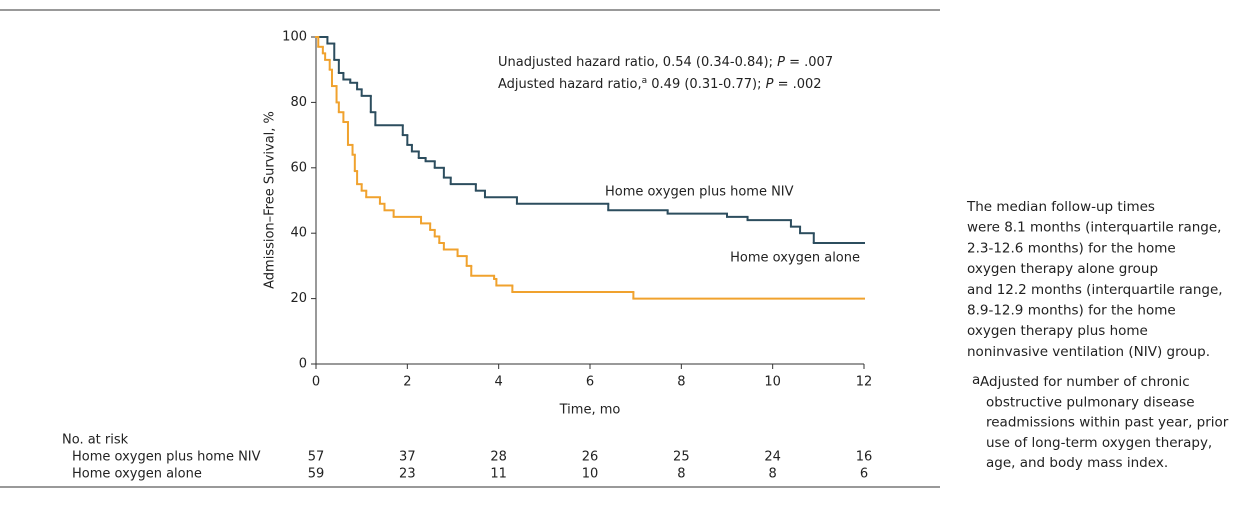  Describe the element at coordinates (590, 457) in the screenshot. I see `risk-count: 26` at that location.